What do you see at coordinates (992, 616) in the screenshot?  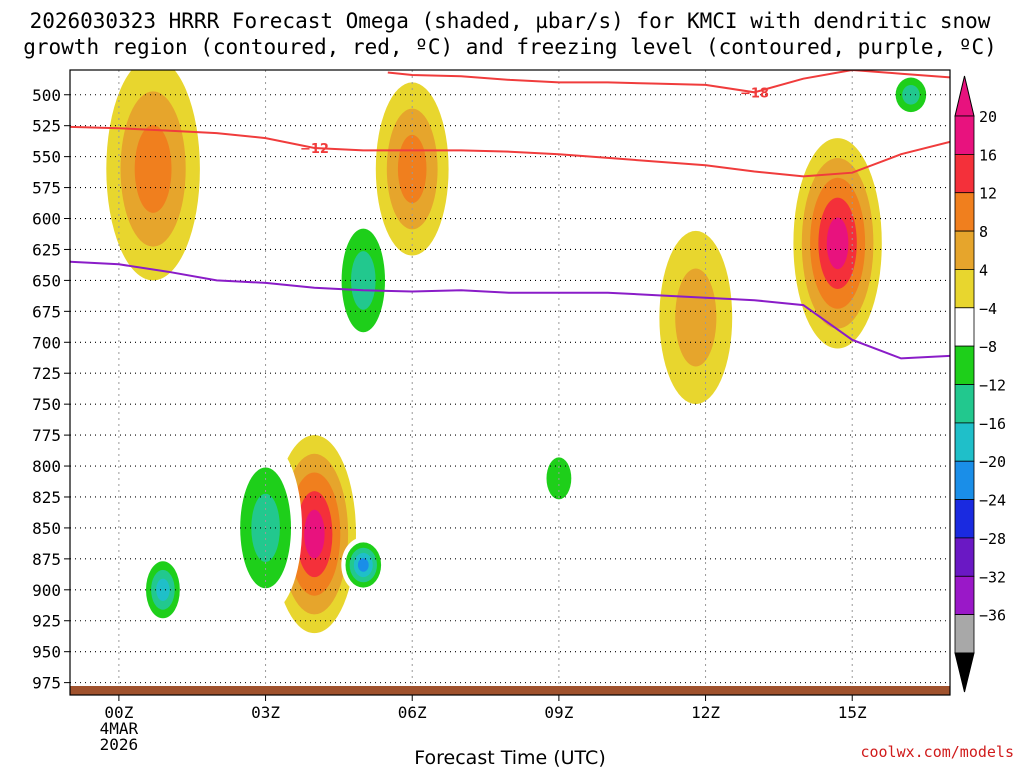 I see `colorbar-label-13: −36` at bounding box center [992, 616].